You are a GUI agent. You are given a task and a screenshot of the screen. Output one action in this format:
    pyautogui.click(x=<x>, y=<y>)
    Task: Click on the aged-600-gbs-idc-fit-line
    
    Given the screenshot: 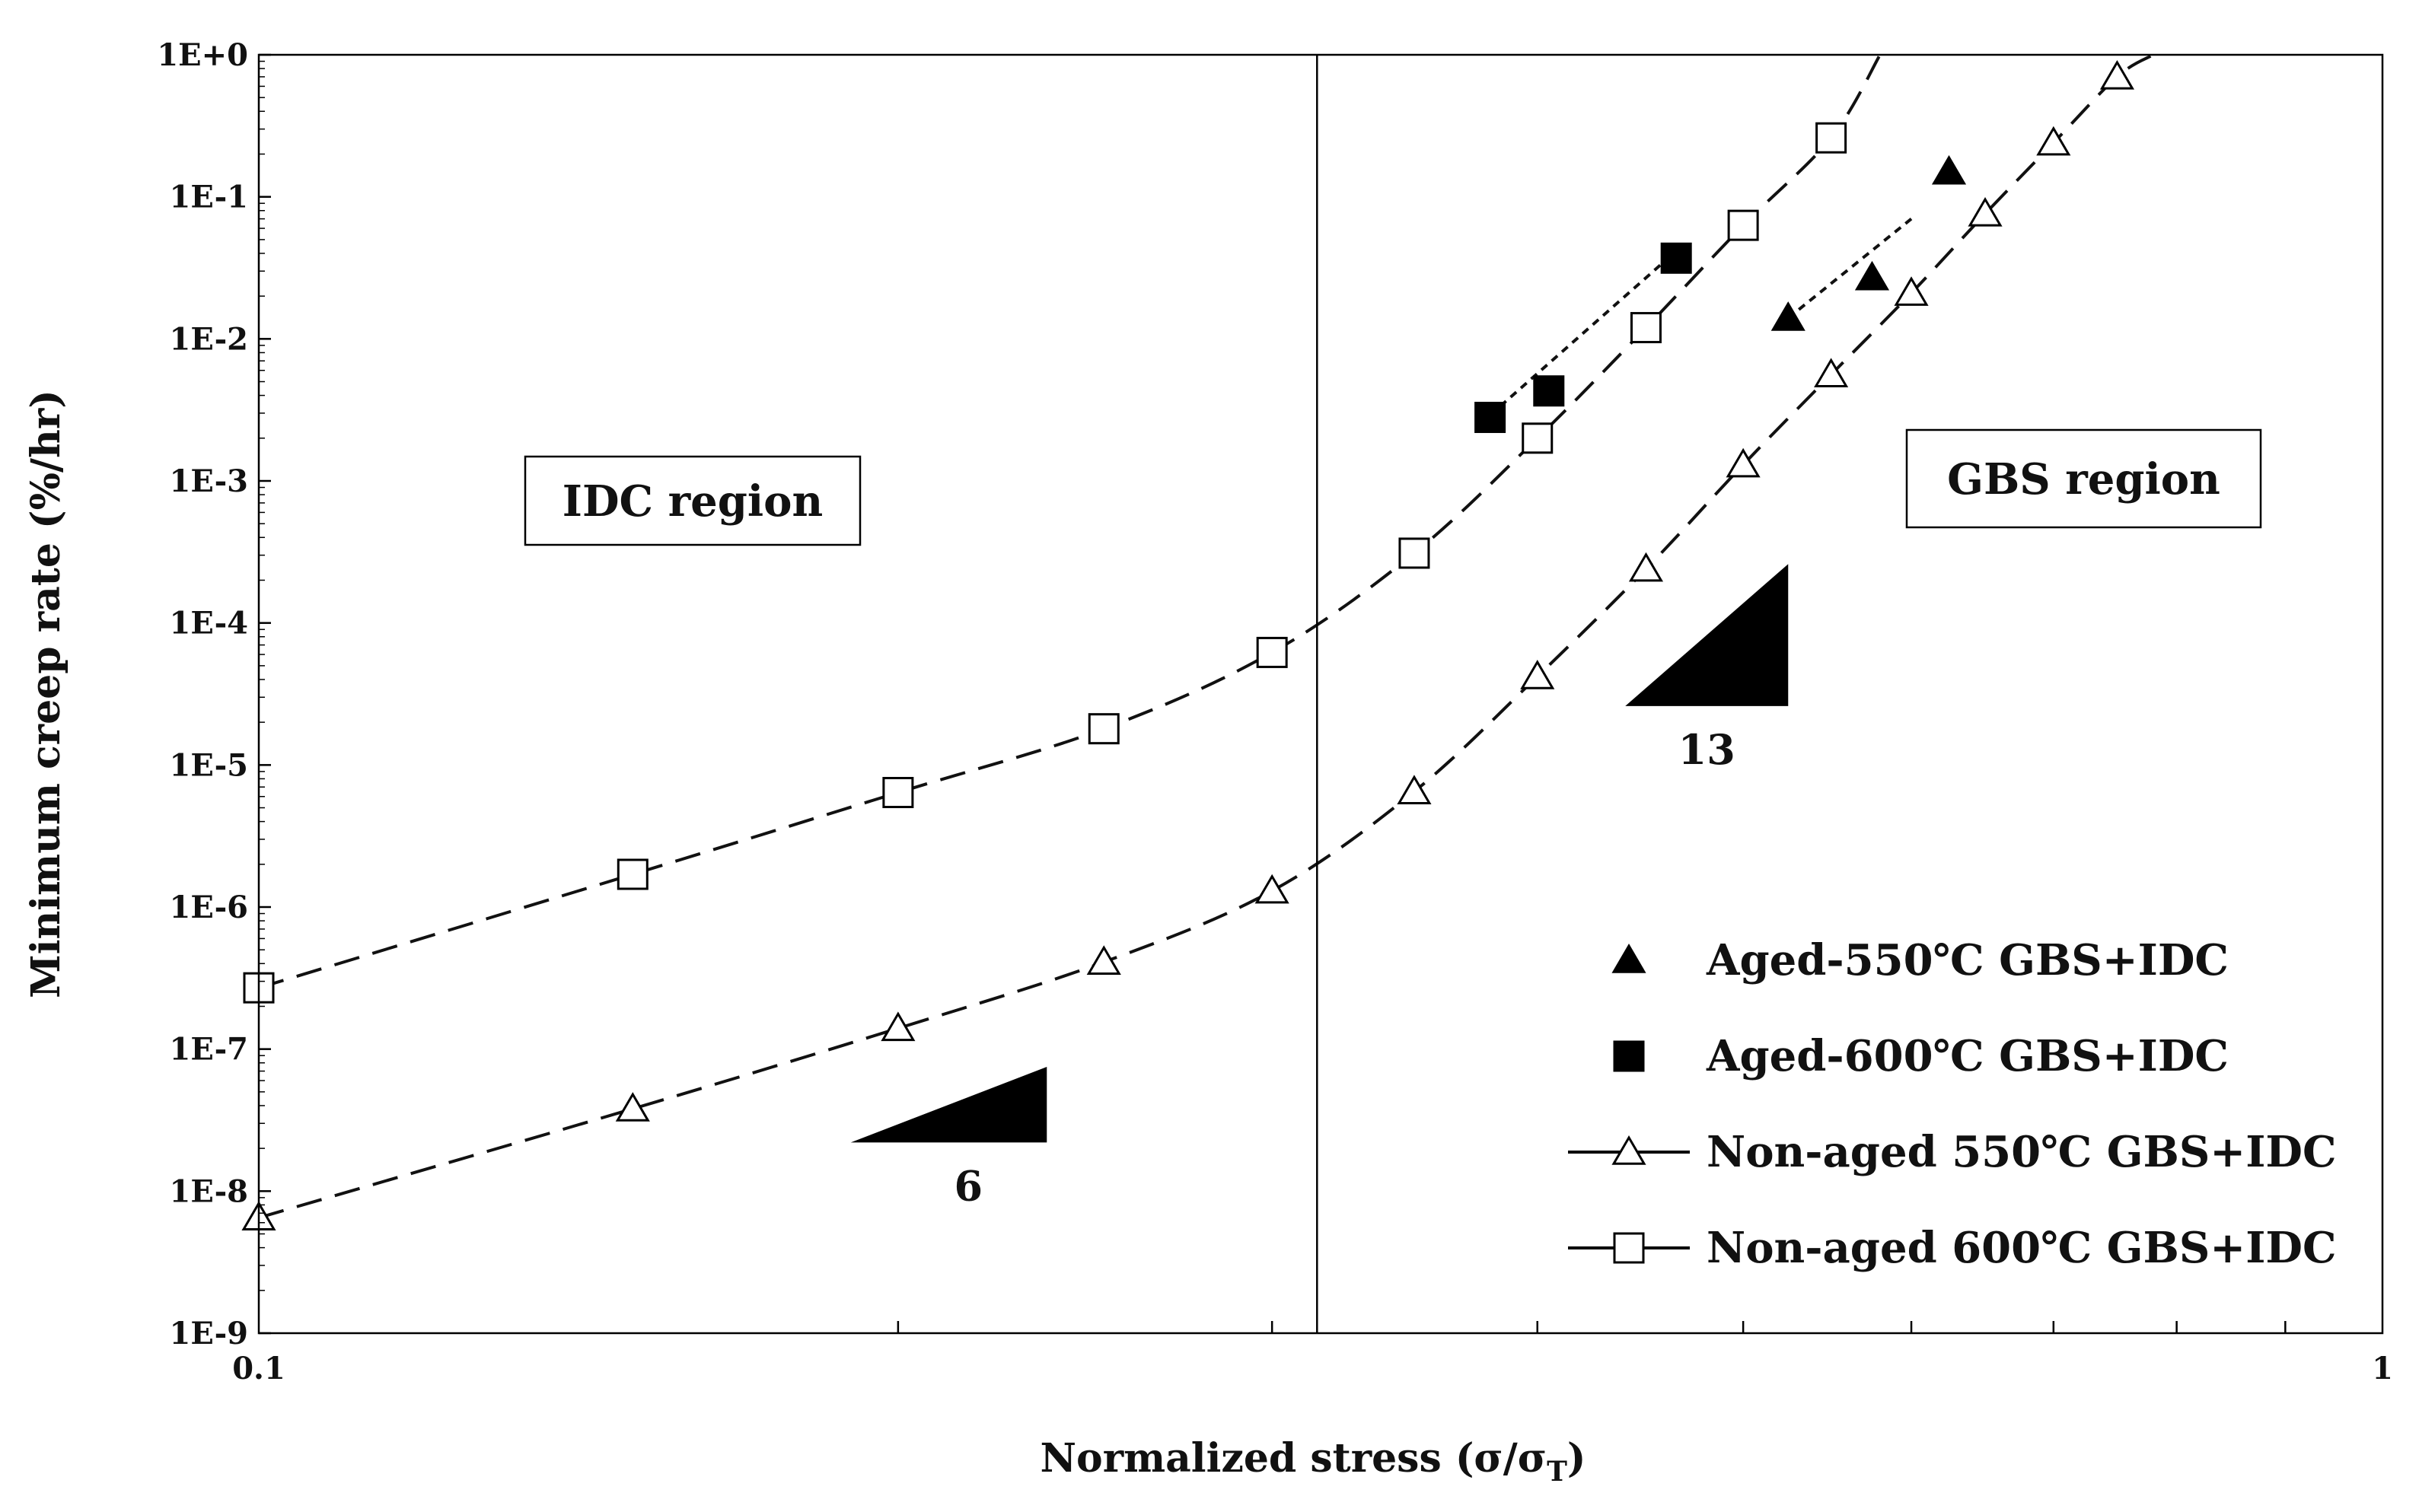 What is the action you would take?
    pyautogui.click(x=1578, y=337)
    